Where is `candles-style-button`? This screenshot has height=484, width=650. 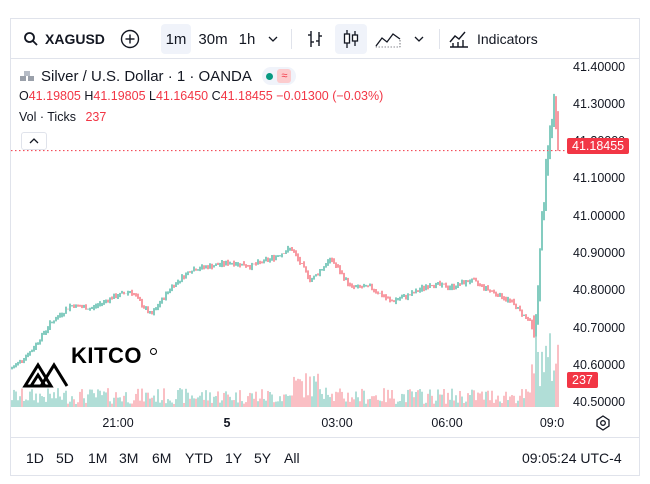 candles-style-button is located at coordinates (351, 39).